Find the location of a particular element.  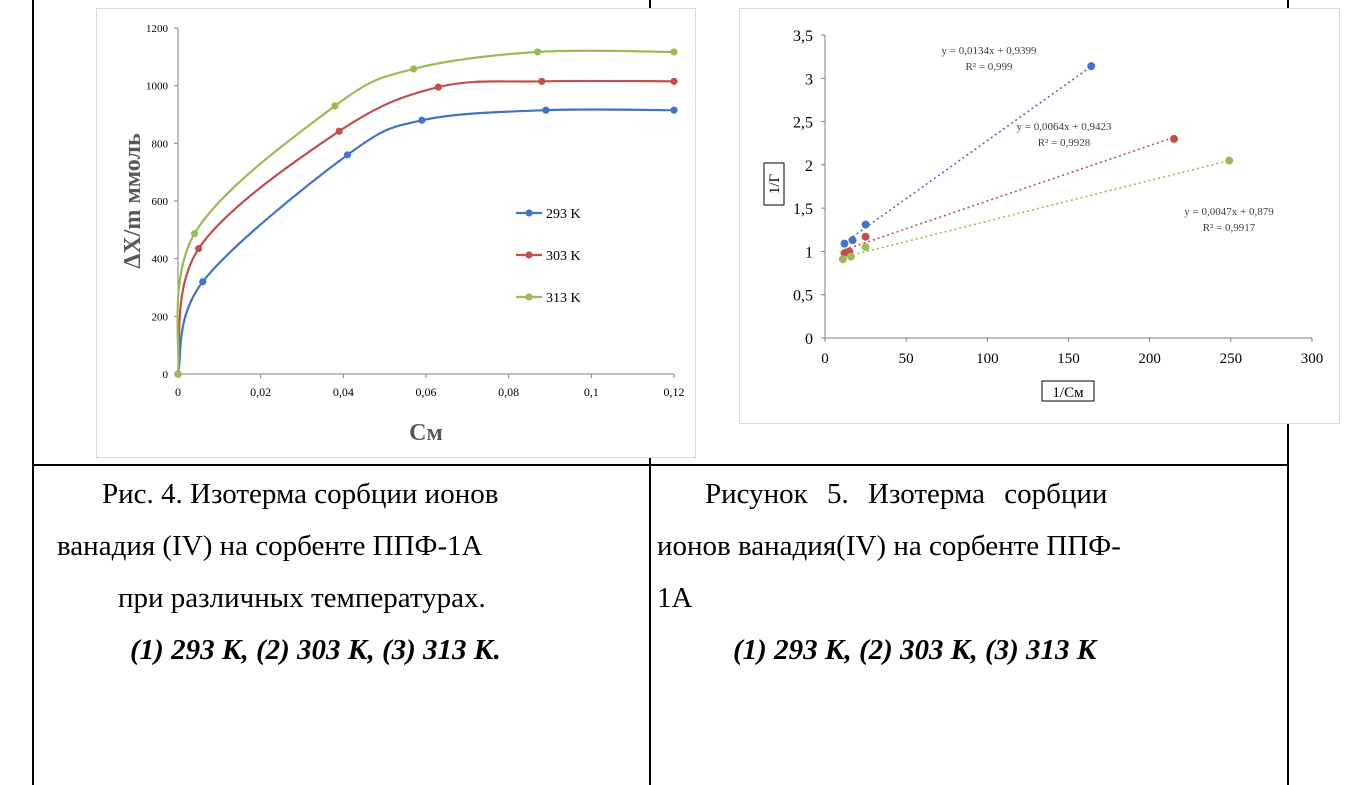

y-tick-label: 400 is located at coordinates (160, 260).